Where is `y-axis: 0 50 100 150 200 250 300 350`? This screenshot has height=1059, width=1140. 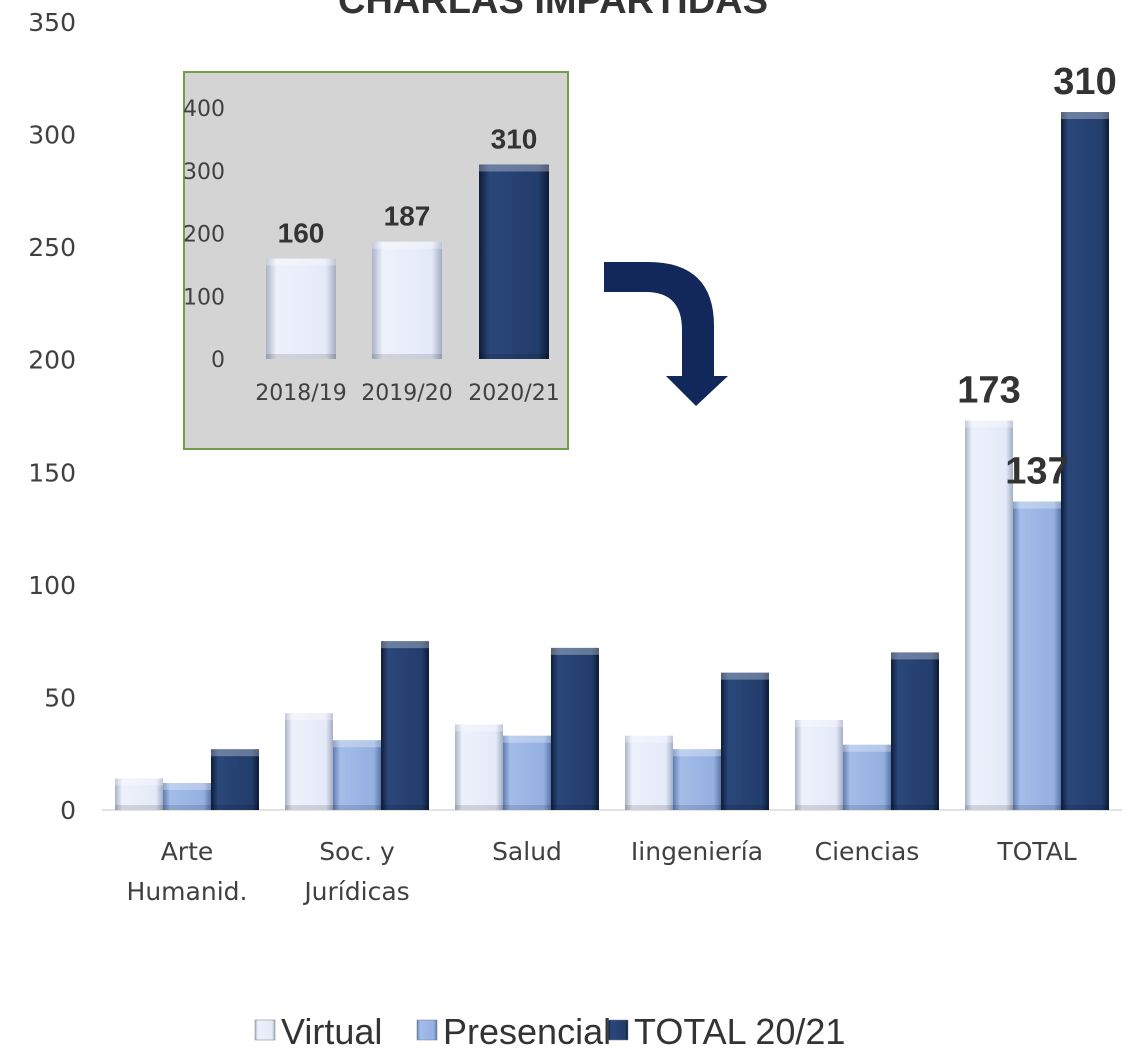 y-axis: 0 50 100 150 200 250 300 350 is located at coordinates (52, 416).